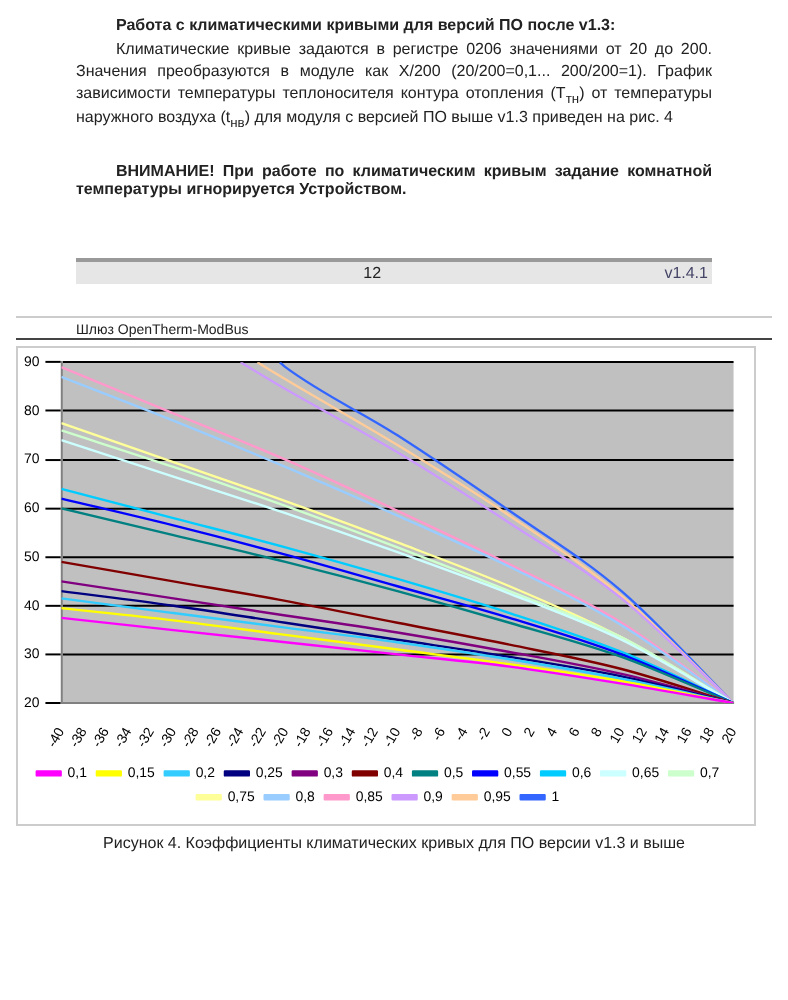 Image resolution: width=788 pixels, height=1000 pixels. I want to click on text: Работа с климатическими кривыми для версий ПО после v1.3:, so click(367, 25).